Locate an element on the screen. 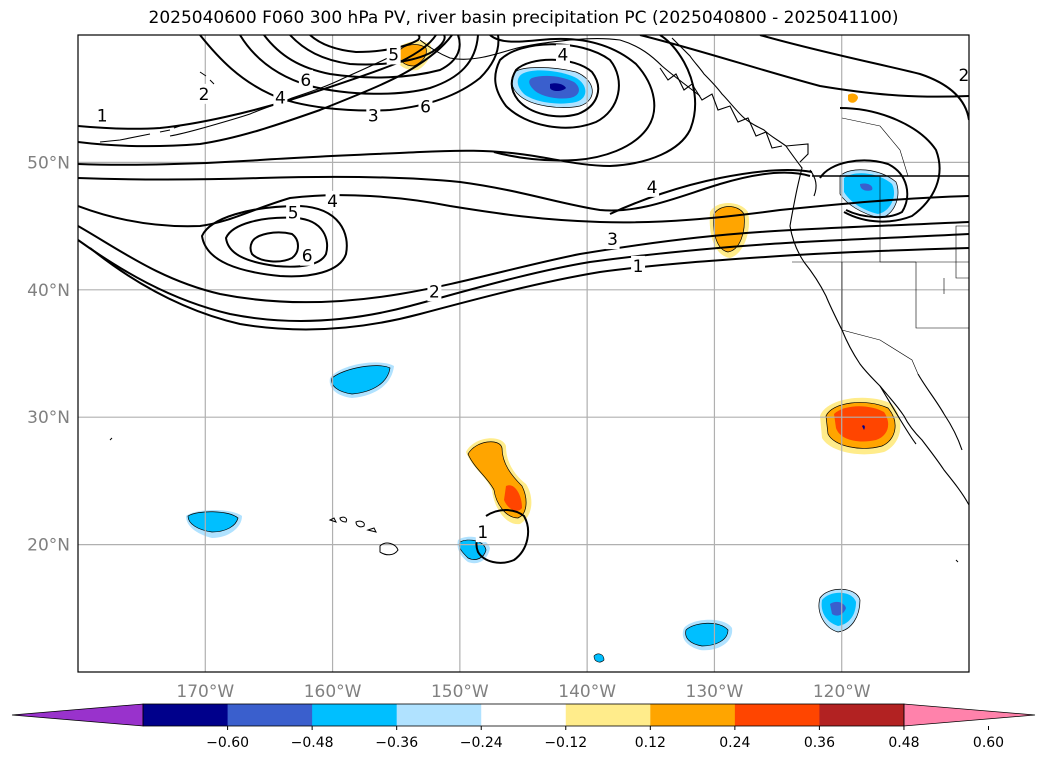 Image resolution: width=1047 pixels, height=765 pixels. pv-contour-2-ne is located at coordinates (804, 66).